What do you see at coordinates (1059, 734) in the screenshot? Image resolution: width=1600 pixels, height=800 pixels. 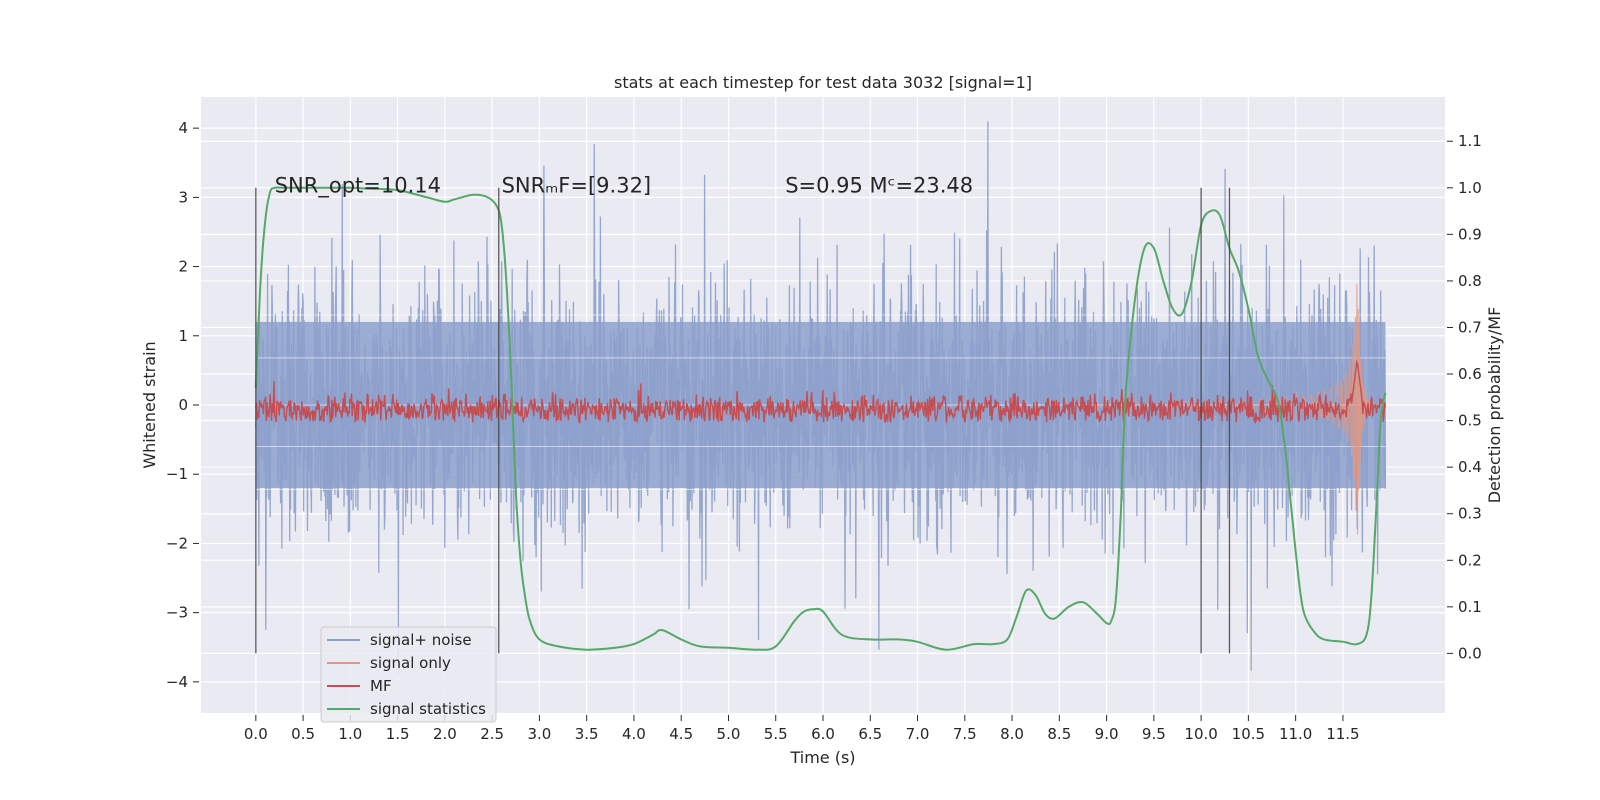 I see `x-tick-label: 8.5` at bounding box center [1059, 734].